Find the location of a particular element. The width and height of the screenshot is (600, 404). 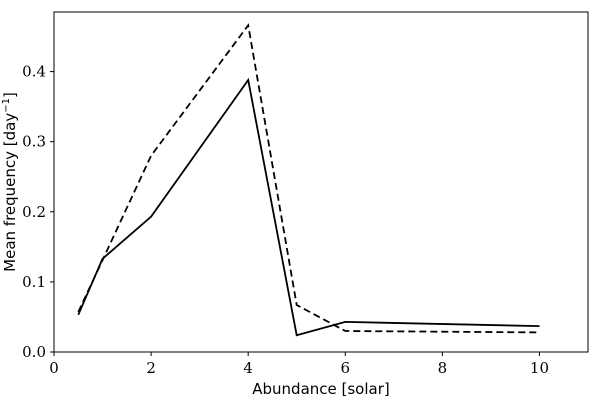

y-tick-label: 0.1 is located at coordinates (34, 282).